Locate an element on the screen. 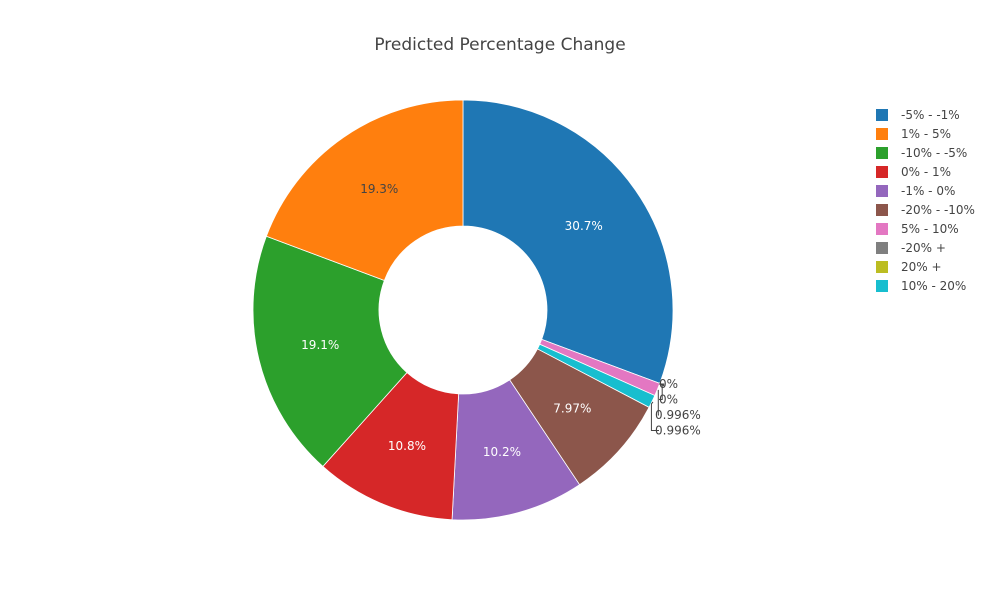 The image size is (1000, 600). legend-label: -5% - -1% is located at coordinates (930, 115).